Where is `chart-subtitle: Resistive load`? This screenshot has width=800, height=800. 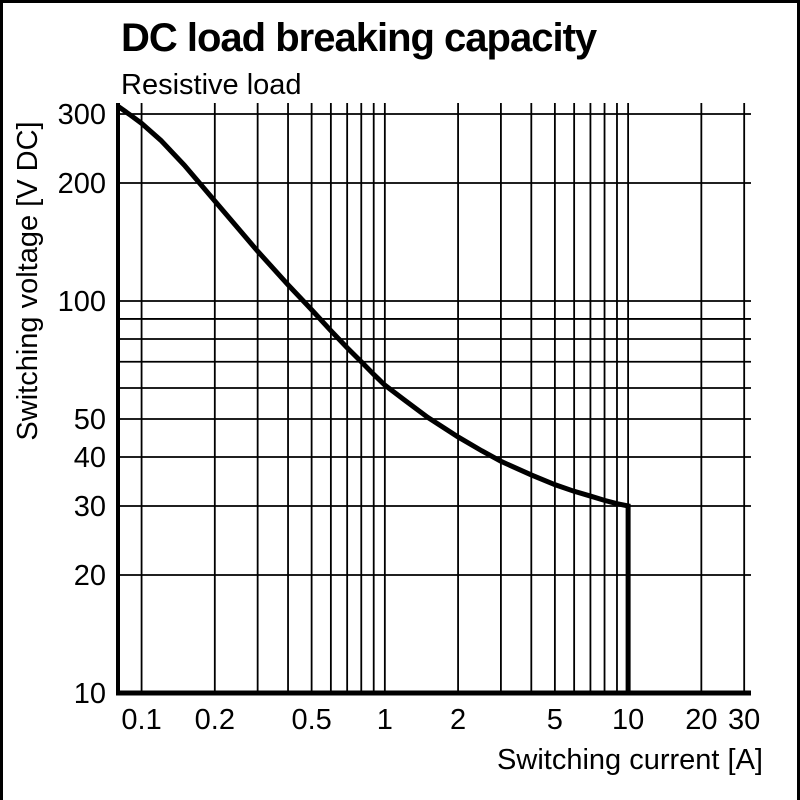
chart-subtitle: Resistive load is located at coordinates (211, 85).